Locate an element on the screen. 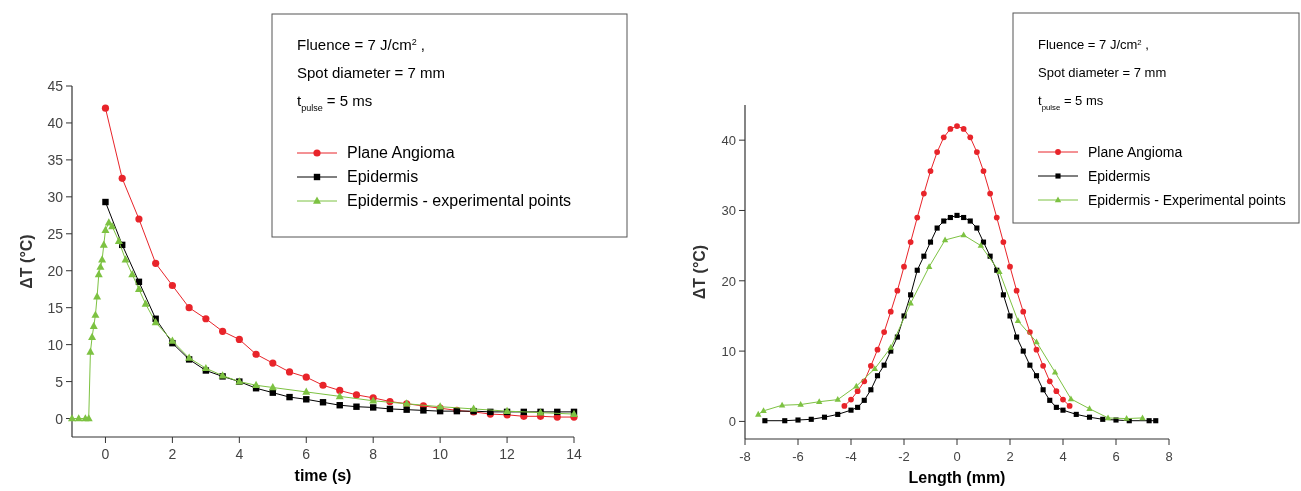 The image size is (1301, 491). y-tick-label: 5 is located at coordinates (59, 381).